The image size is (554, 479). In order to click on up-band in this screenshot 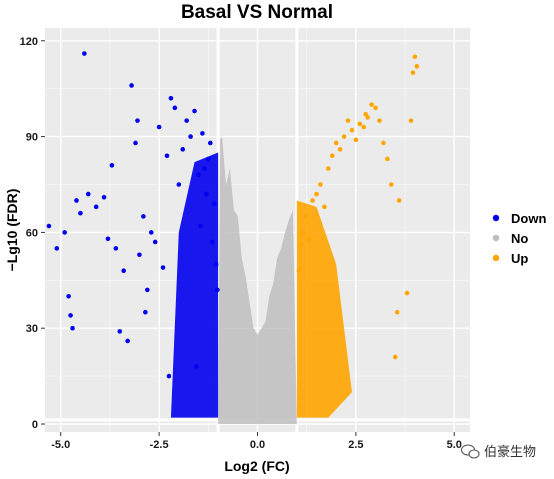, I will do `click(324, 309)`.